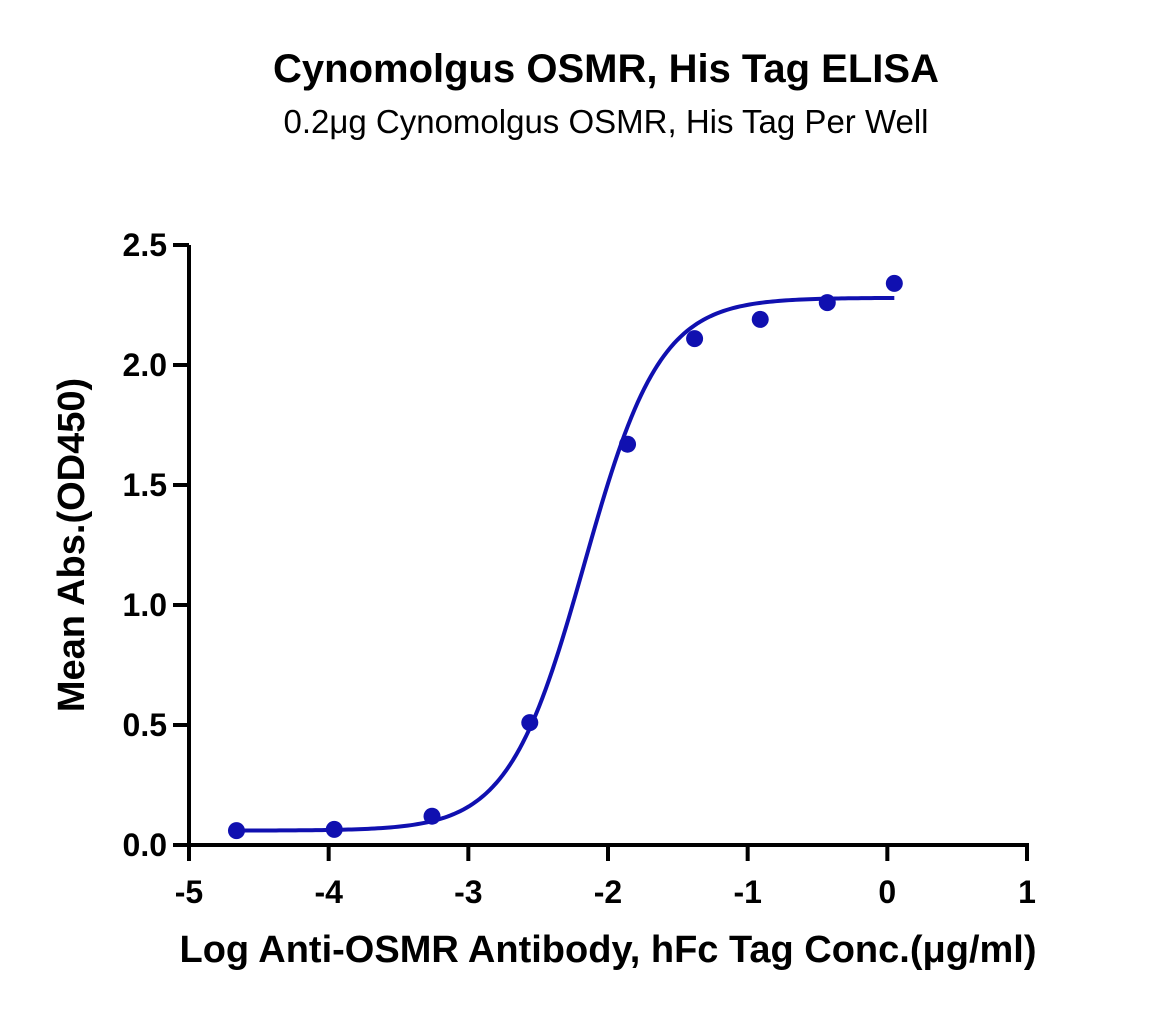  I want to click on x-tick-label: -5, so click(189, 892).